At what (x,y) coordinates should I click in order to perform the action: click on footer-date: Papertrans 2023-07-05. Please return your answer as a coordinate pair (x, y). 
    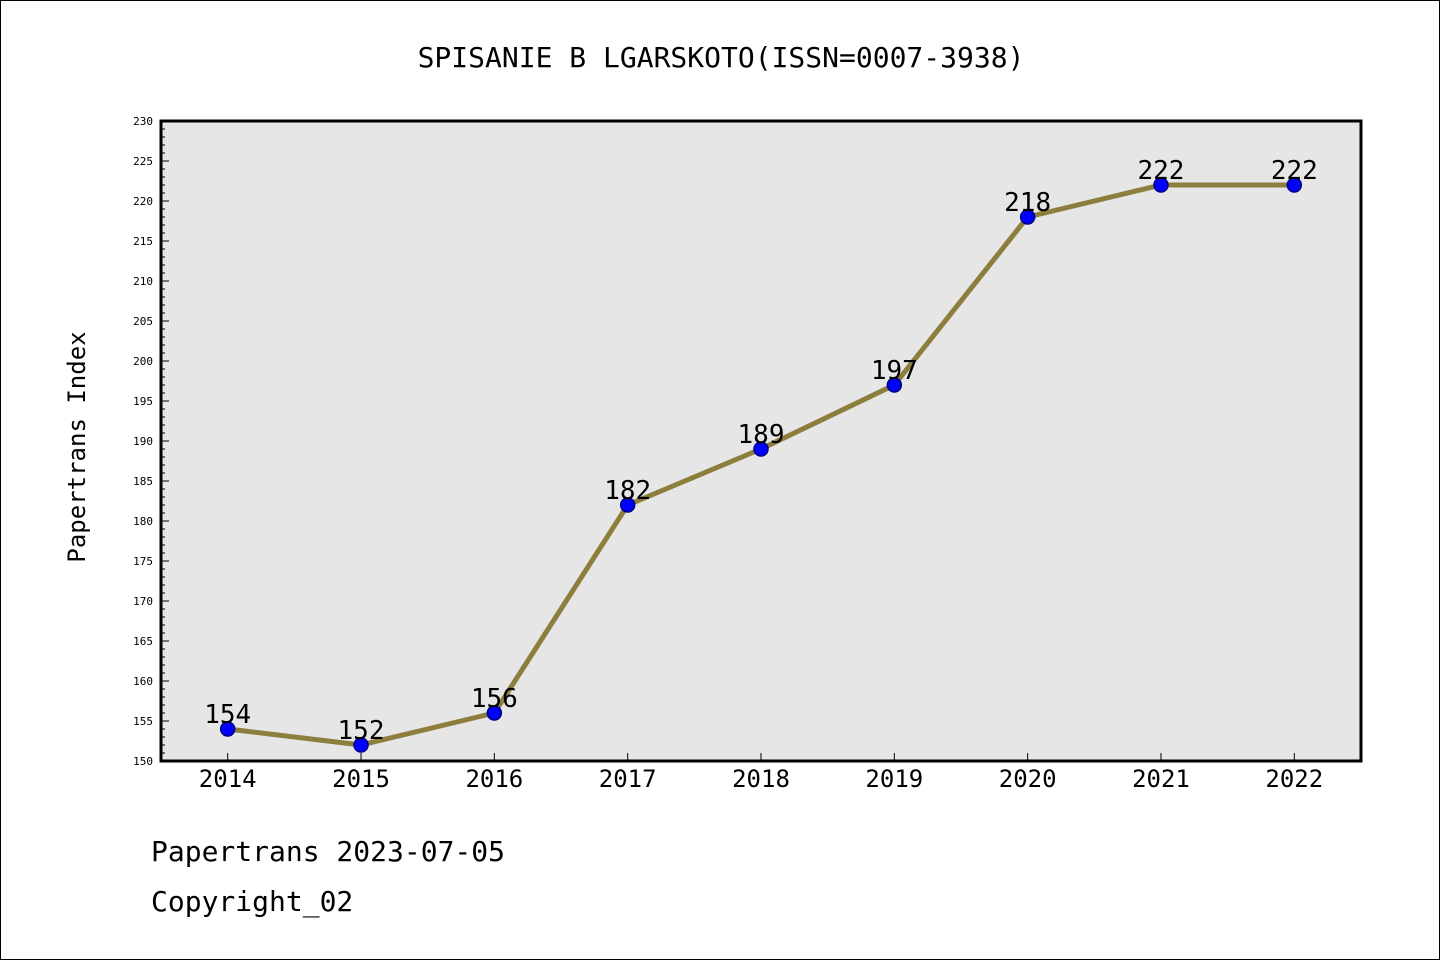
    Looking at the image, I should click on (328, 851).